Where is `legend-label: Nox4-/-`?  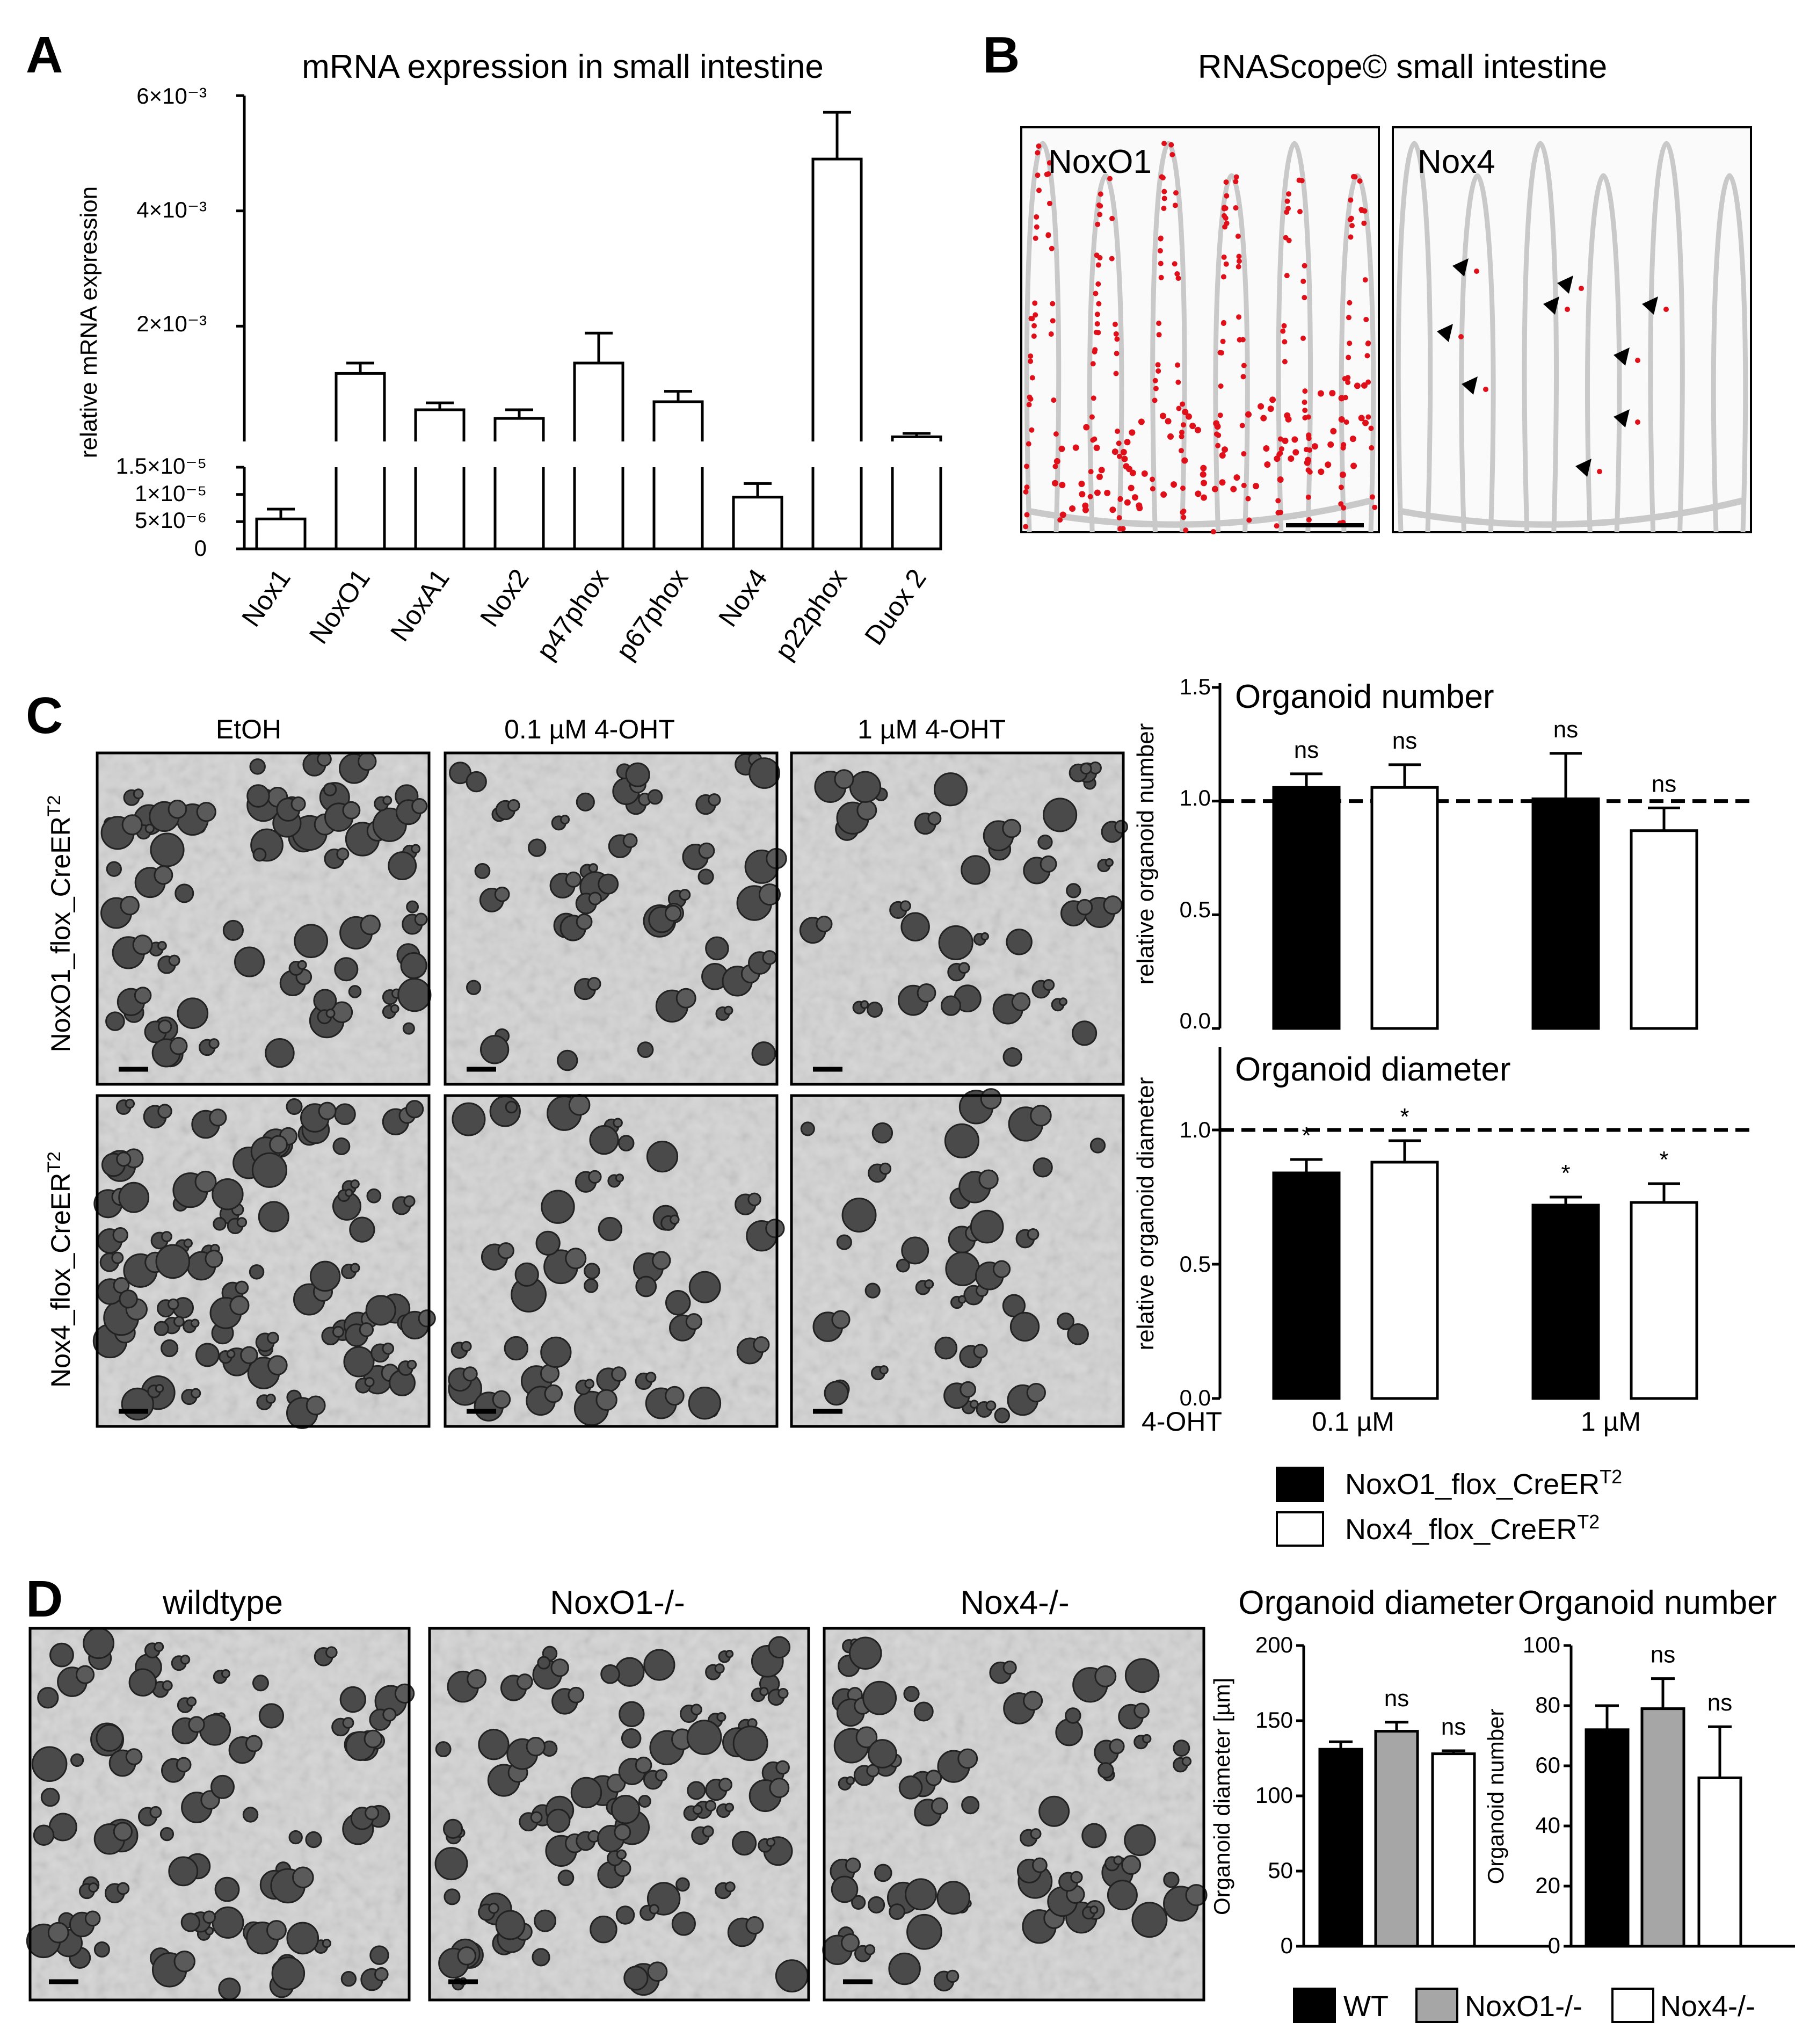 legend-label: Nox4-/- is located at coordinates (1707, 2006).